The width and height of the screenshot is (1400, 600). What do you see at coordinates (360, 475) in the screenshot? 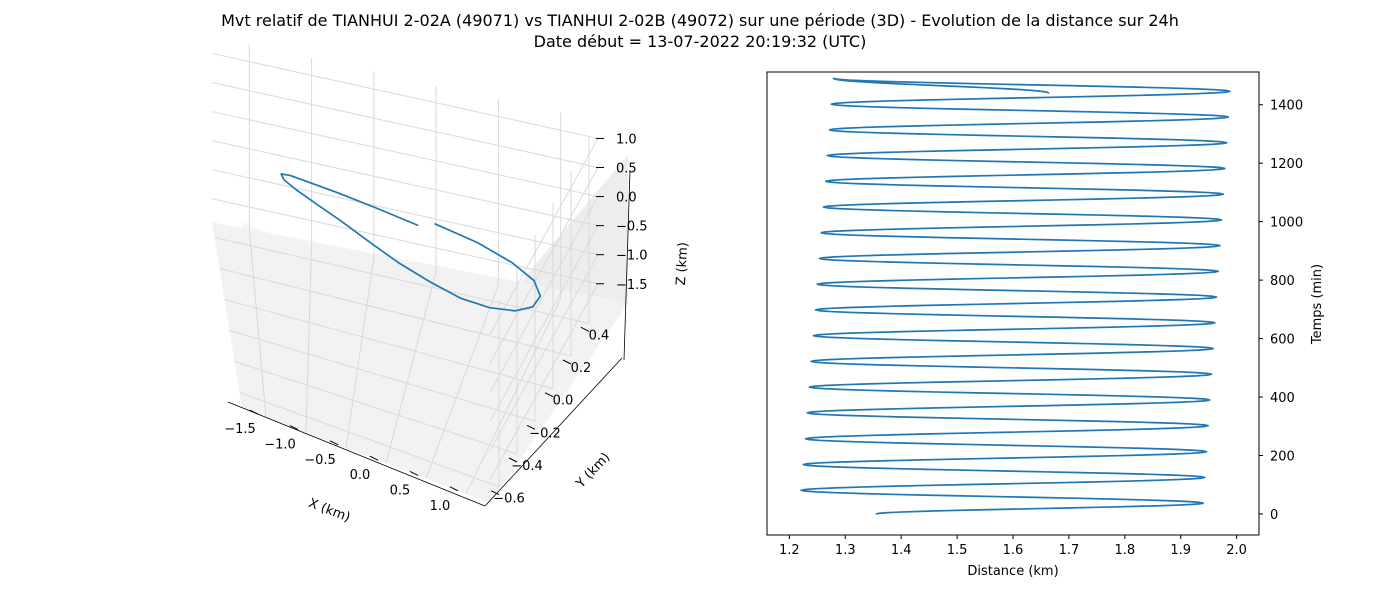
I see `x-tick-label: 0.0` at bounding box center [360, 475].